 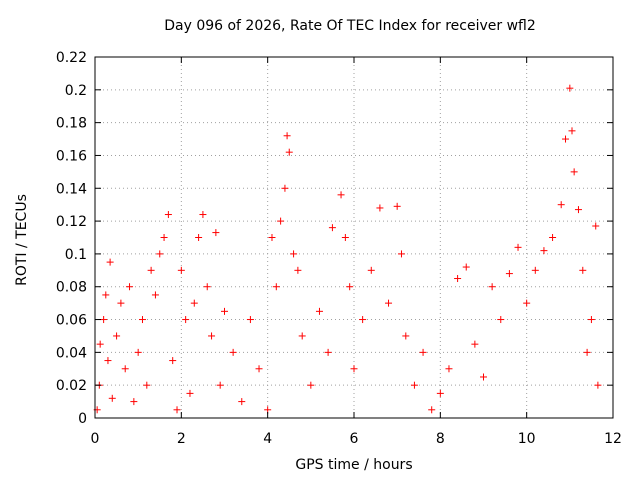 I want to click on x-tick-label: 8, so click(x=440, y=439).